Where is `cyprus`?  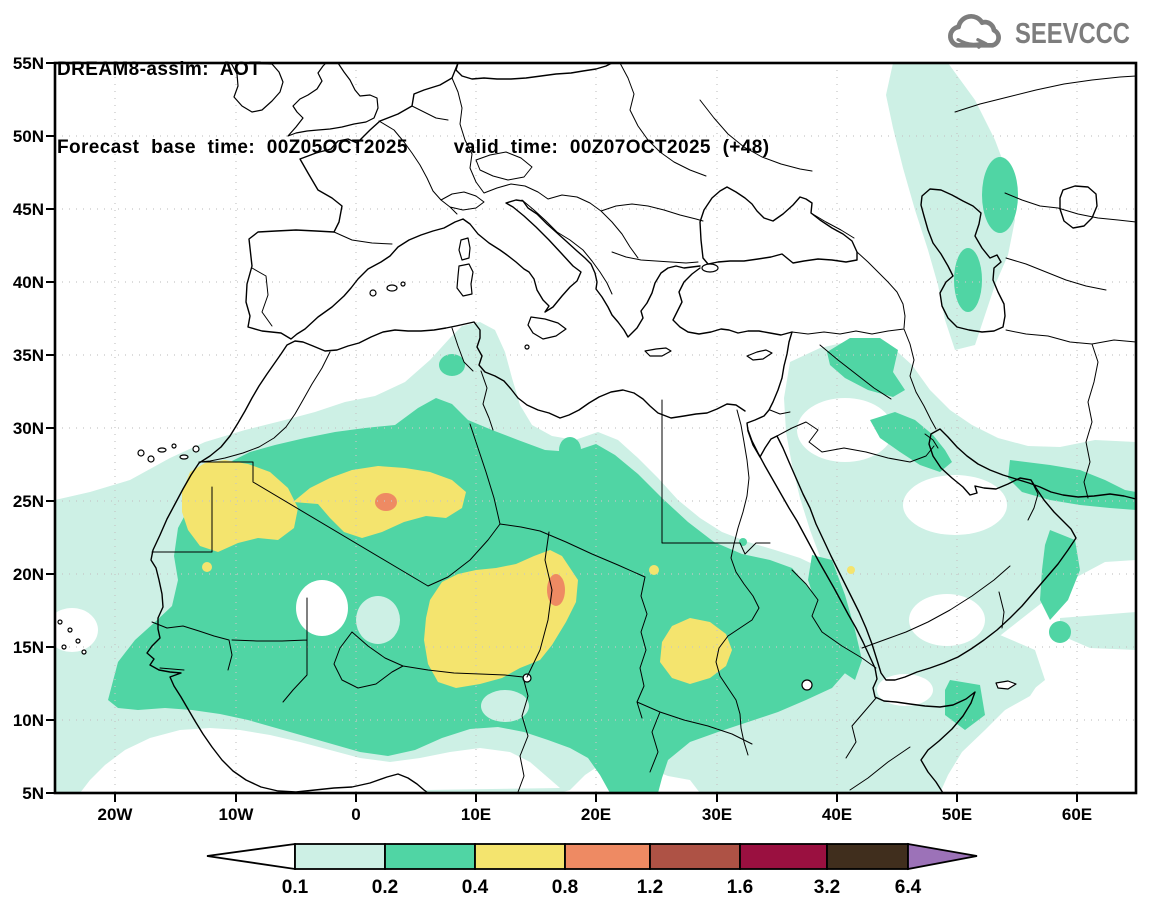 cyprus is located at coordinates (759, 355).